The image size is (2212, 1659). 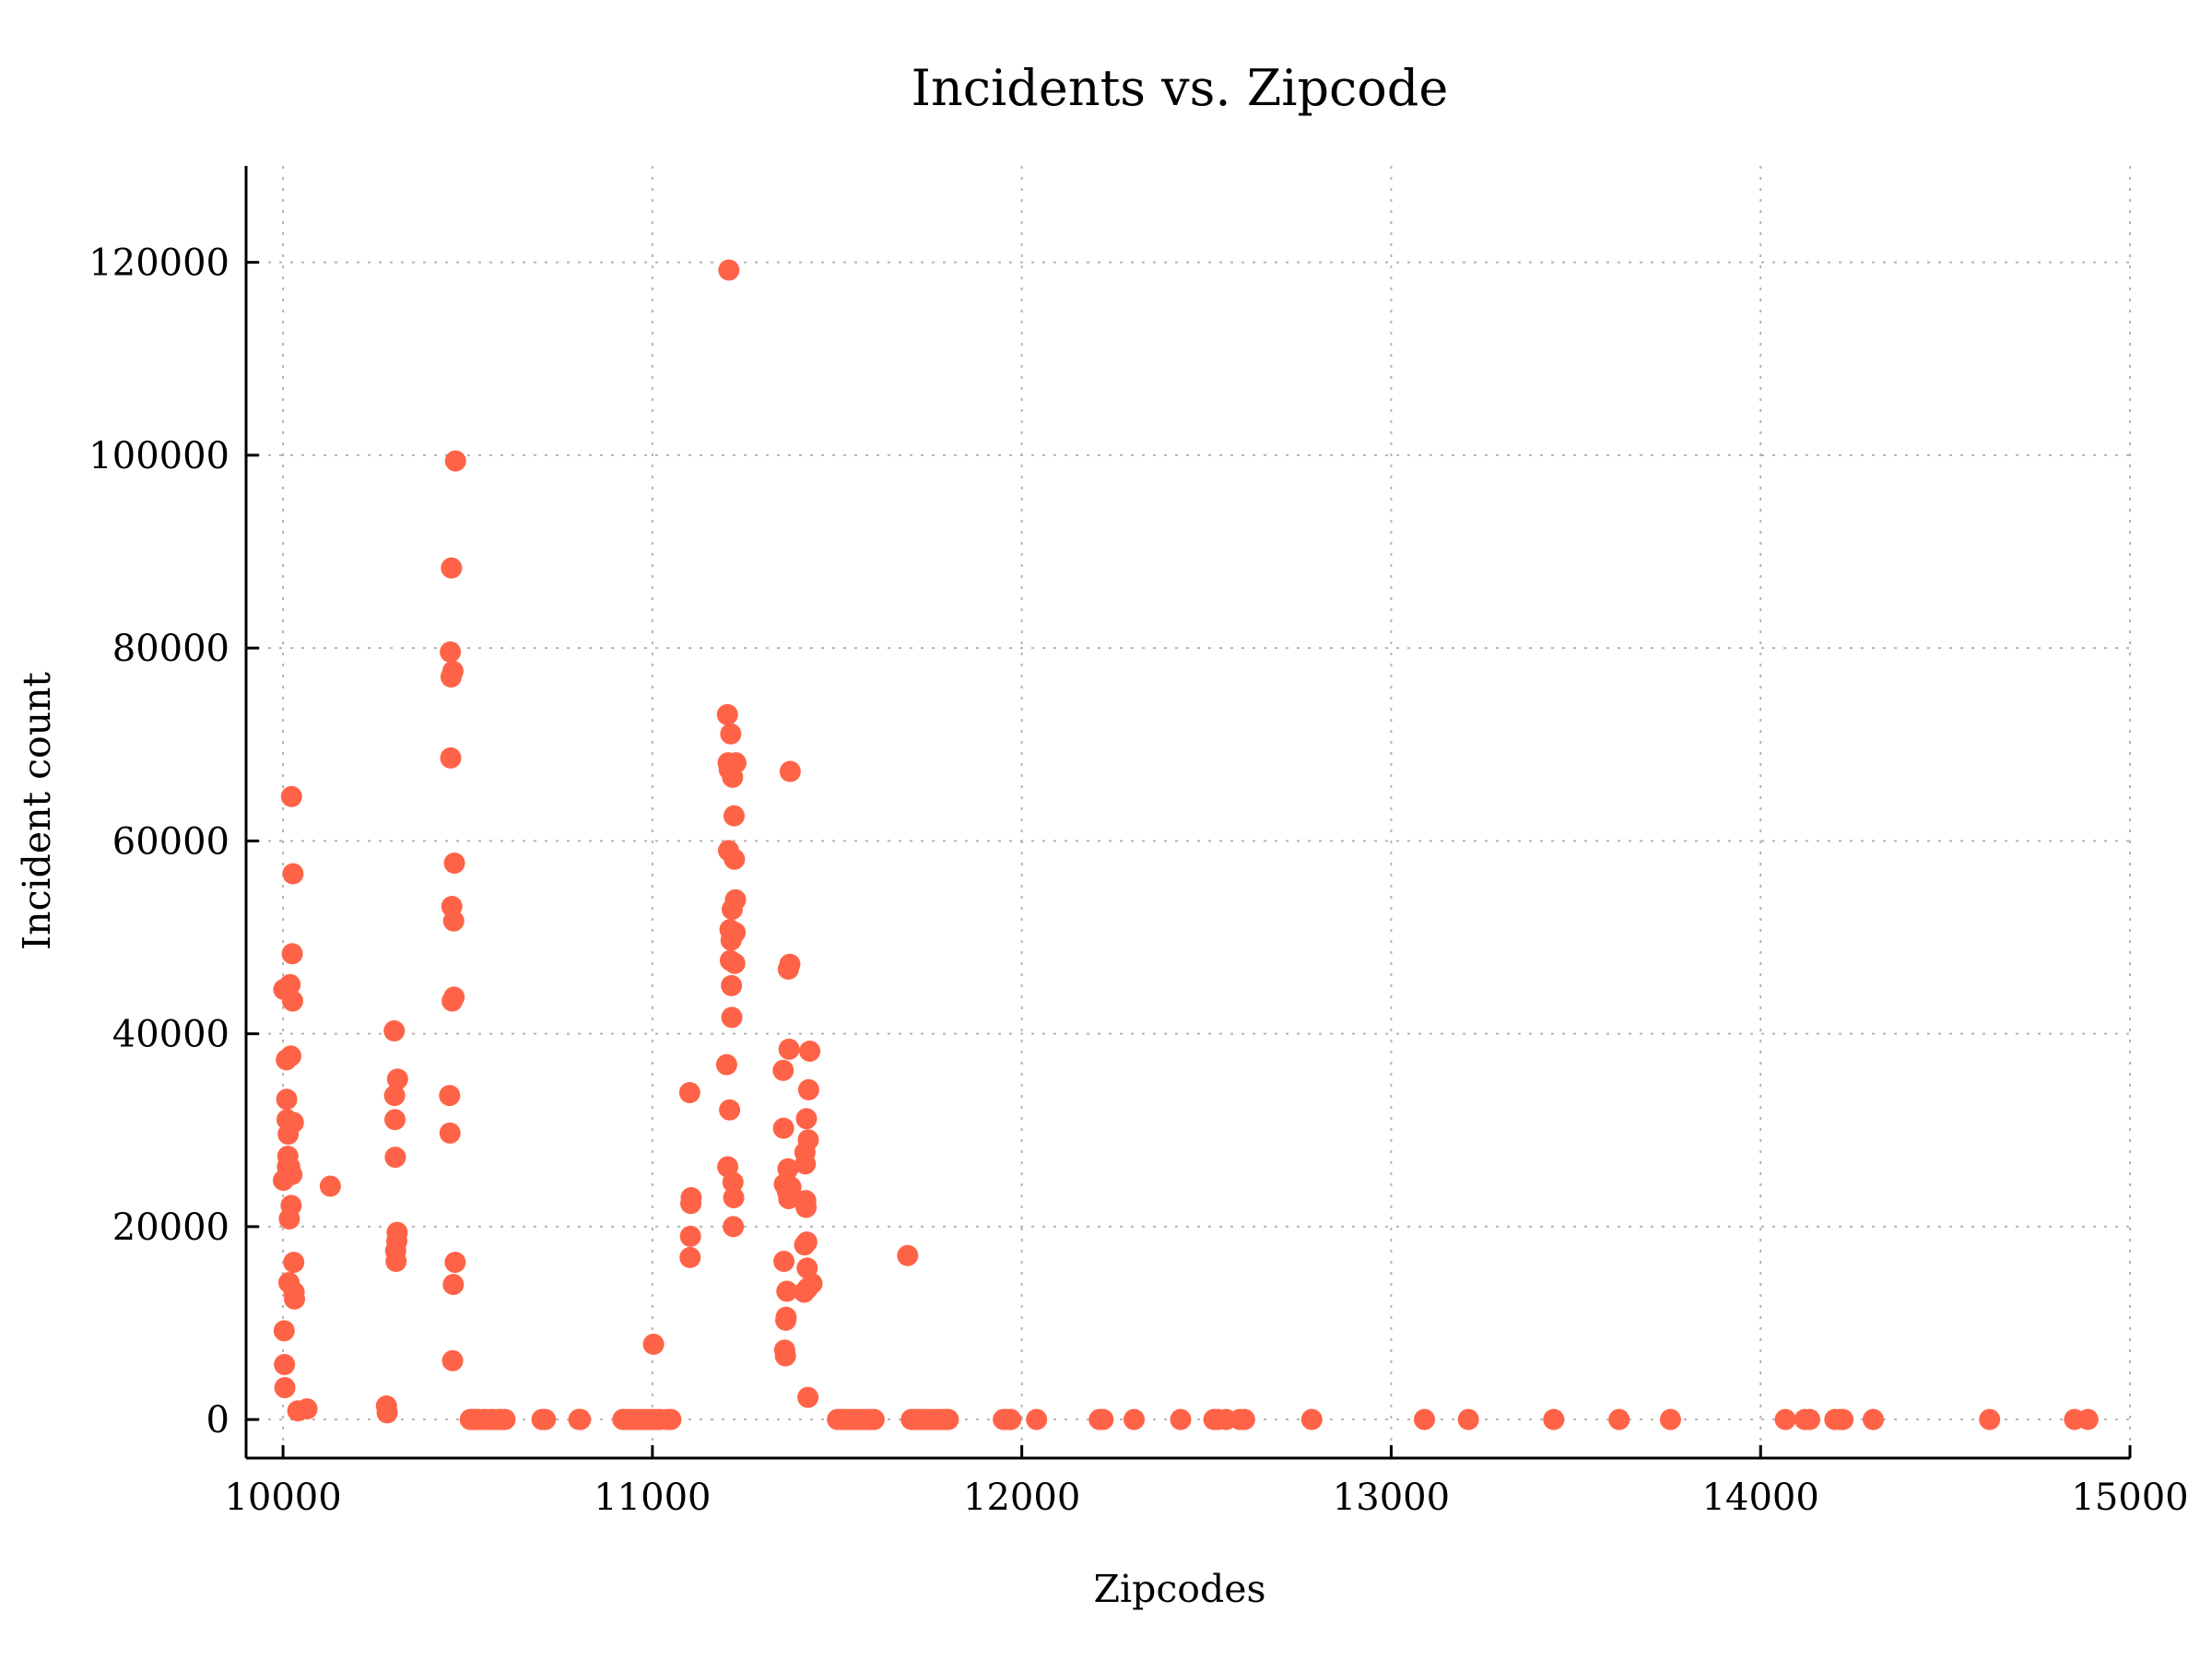 I want to click on y-axis-label: Incident count, so click(x=37, y=810).